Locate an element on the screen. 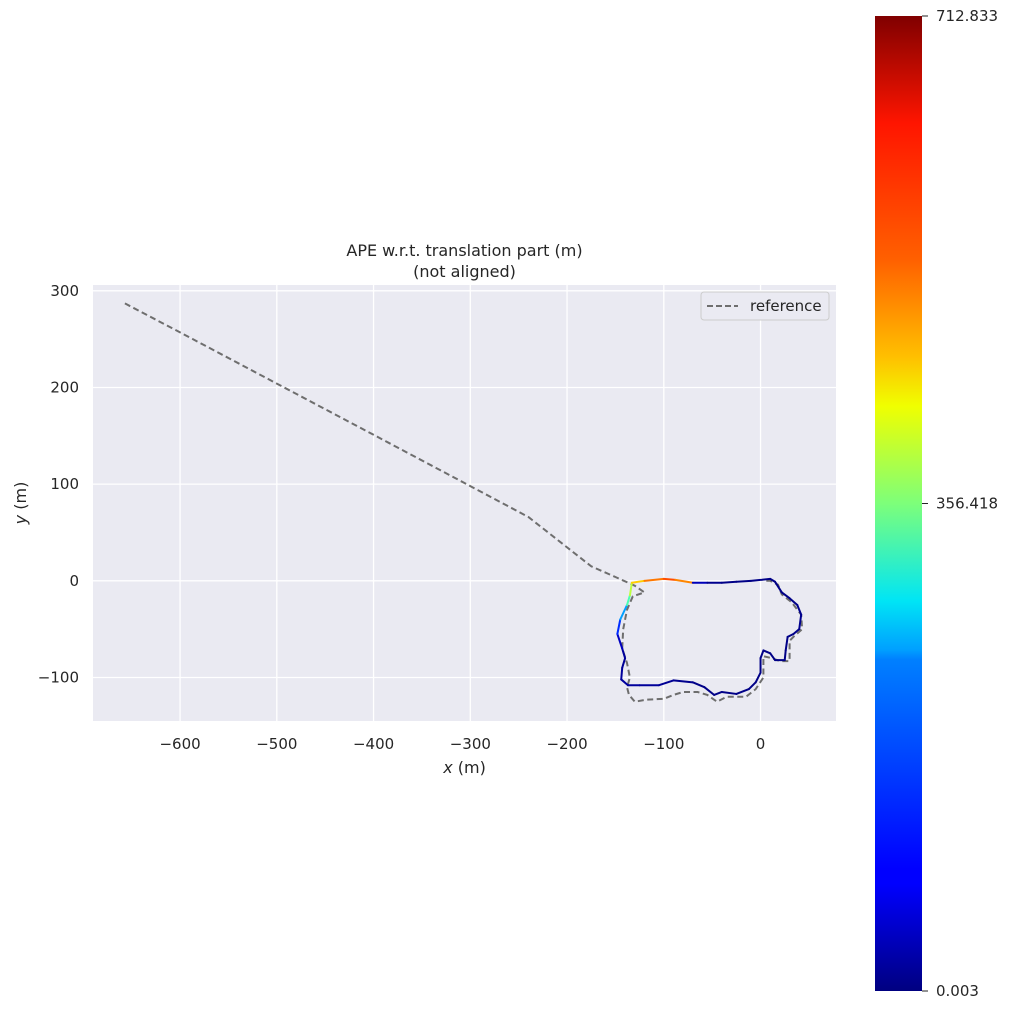  y-tick-label: 300 is located at coordinates (64, 291).